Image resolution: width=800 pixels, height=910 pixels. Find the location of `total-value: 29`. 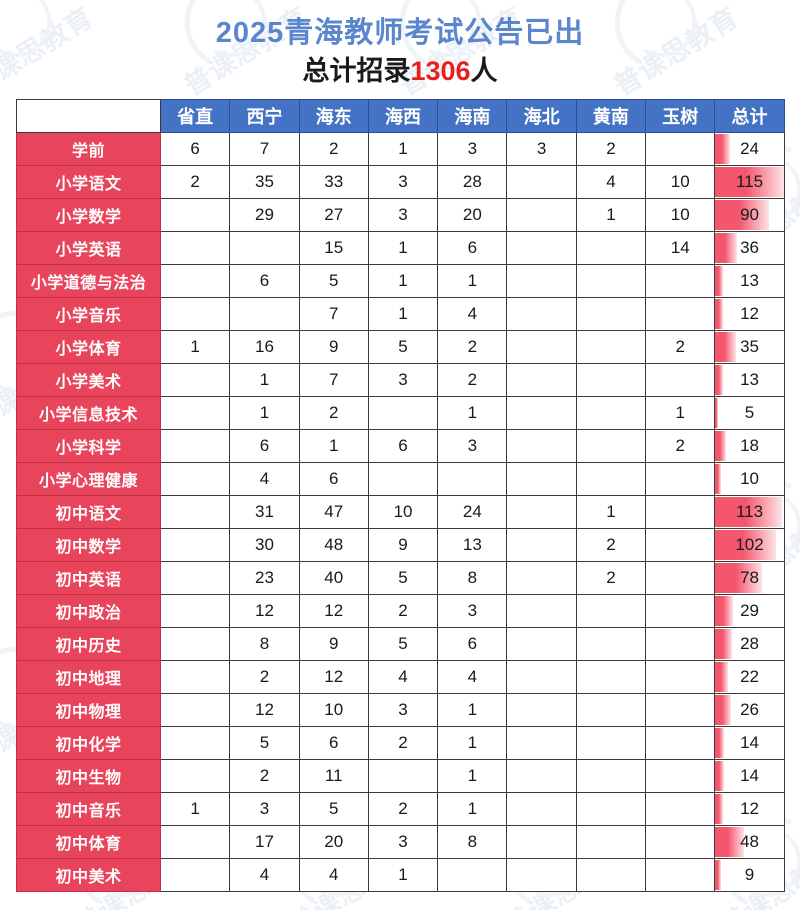

total-value: 29 is located at coordinates (749, 610).